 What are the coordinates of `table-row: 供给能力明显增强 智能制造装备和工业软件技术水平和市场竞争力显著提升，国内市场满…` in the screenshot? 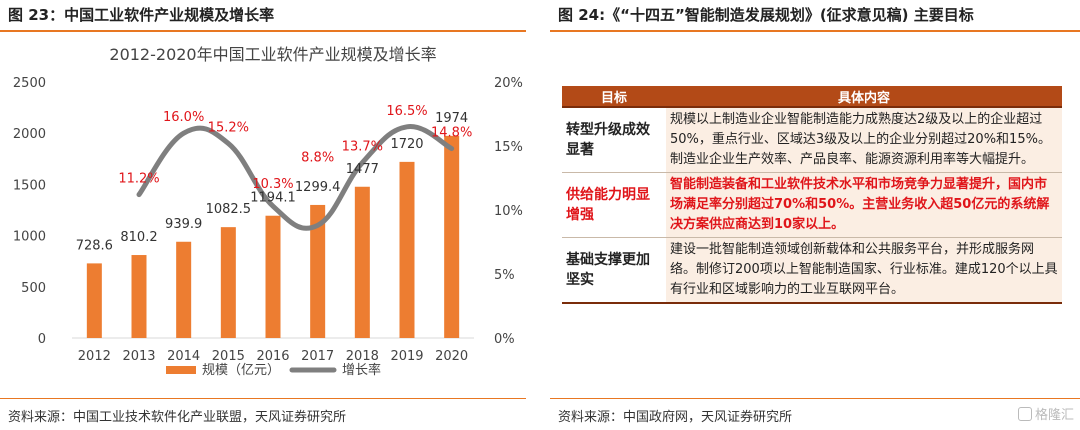 It's located at (812, 205).